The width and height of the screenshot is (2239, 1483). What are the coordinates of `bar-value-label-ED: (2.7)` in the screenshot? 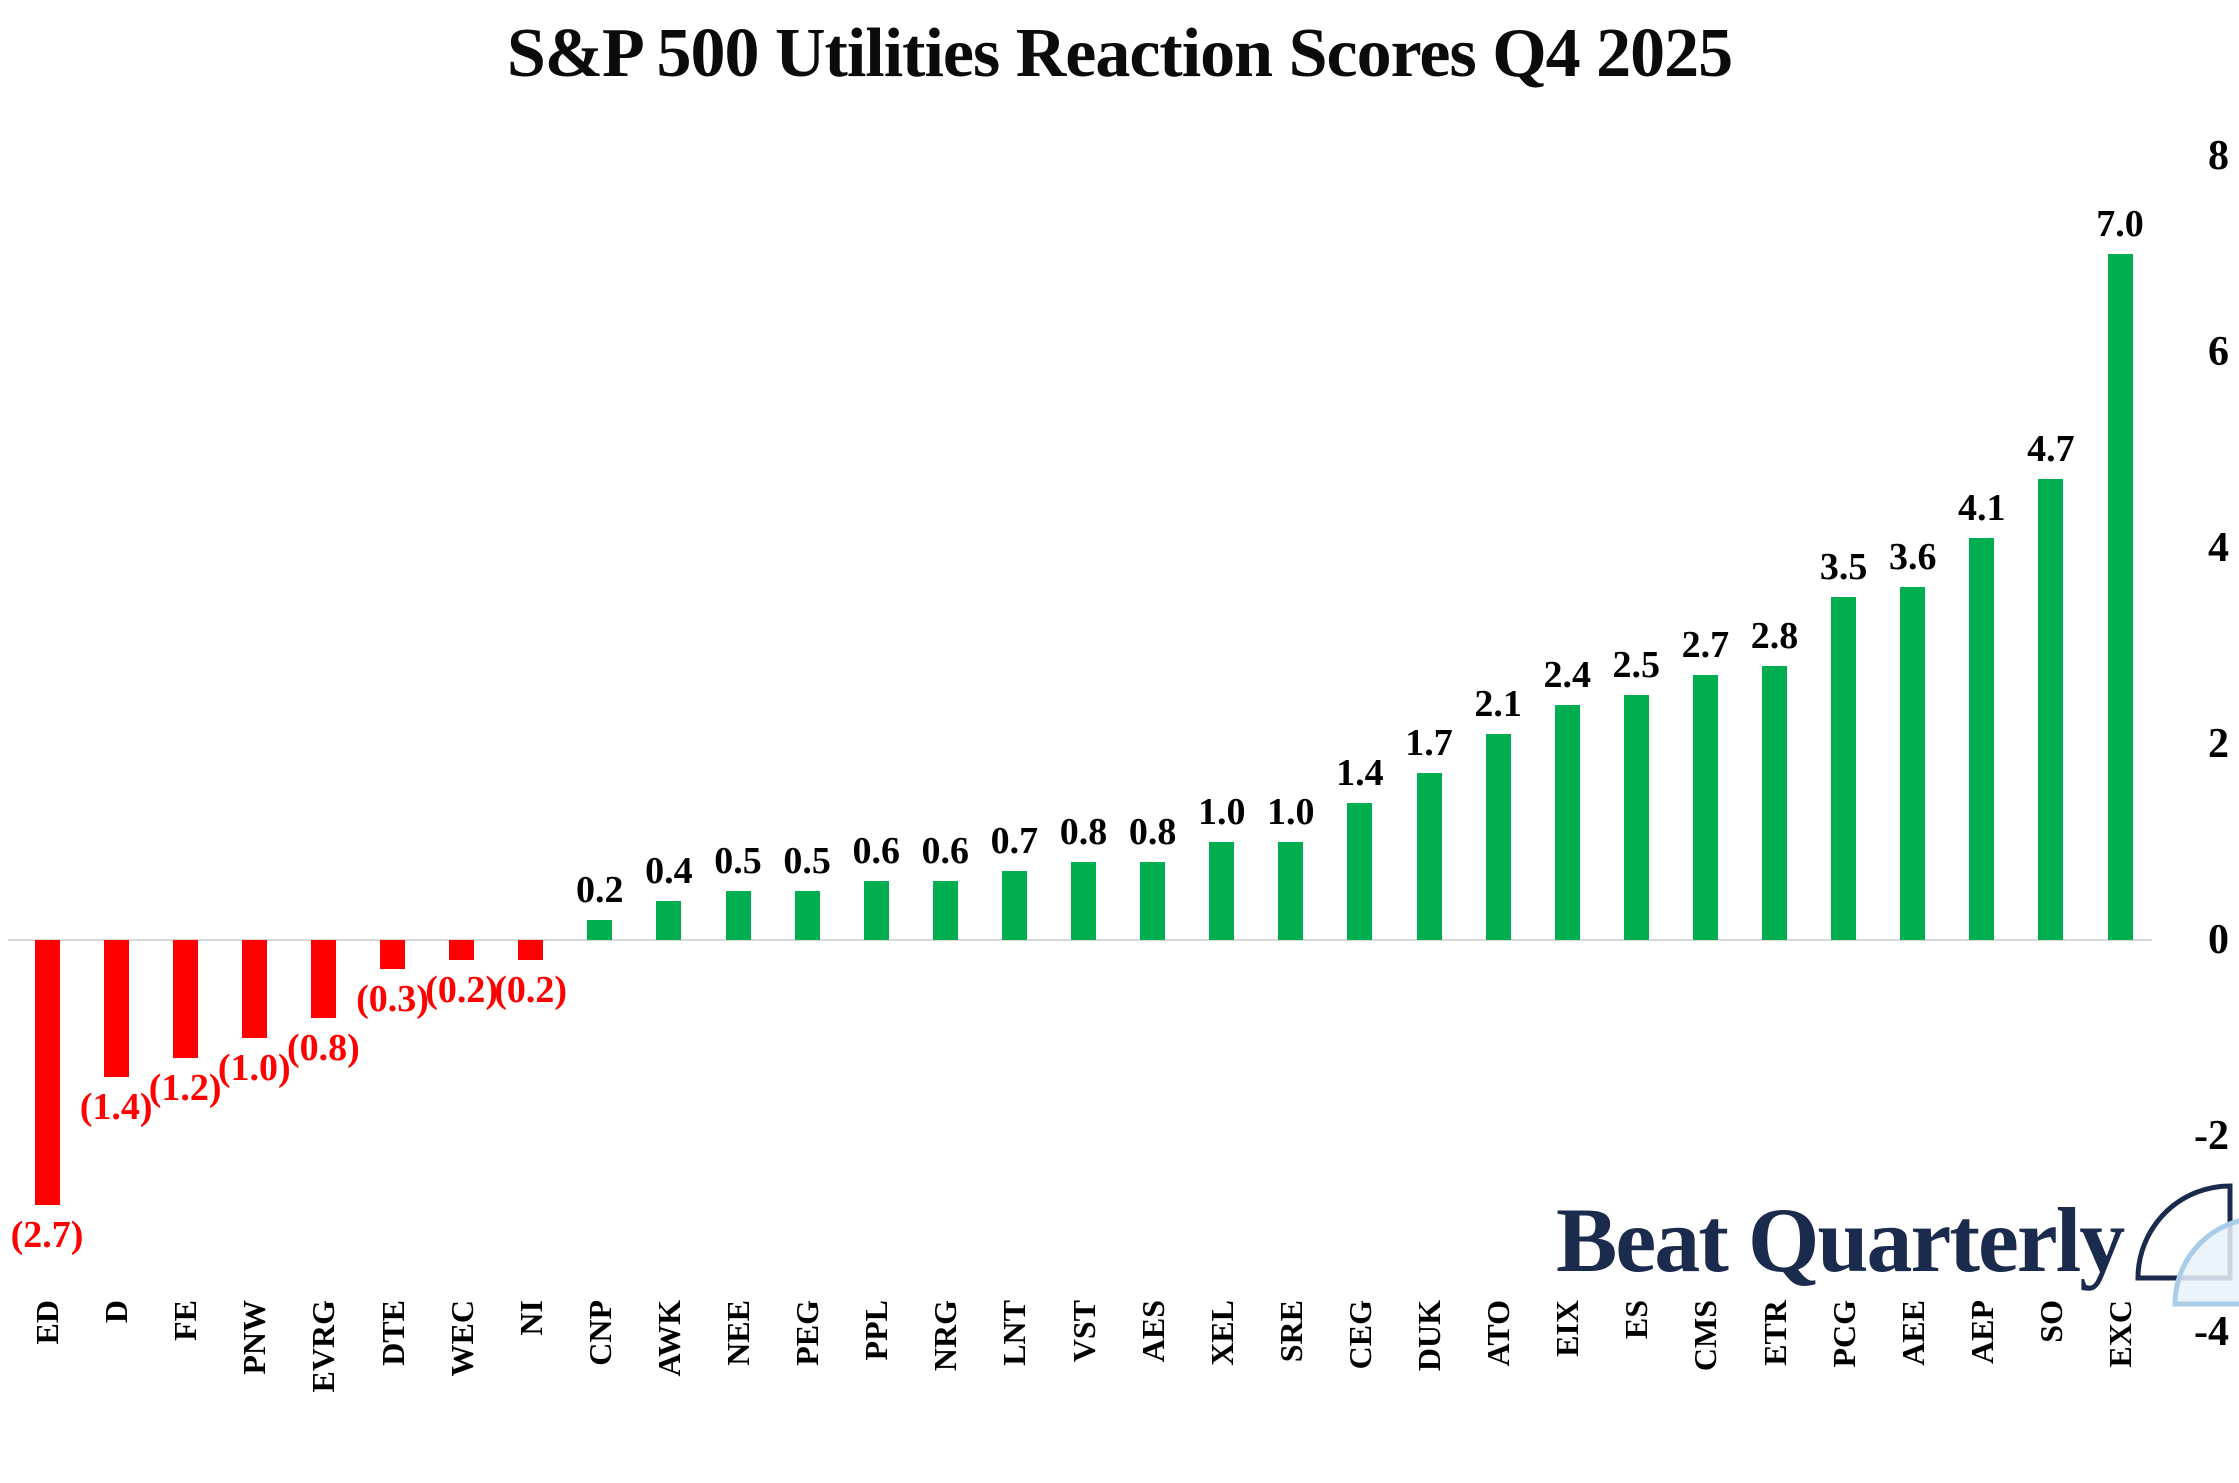 It's located at (47, 1234).